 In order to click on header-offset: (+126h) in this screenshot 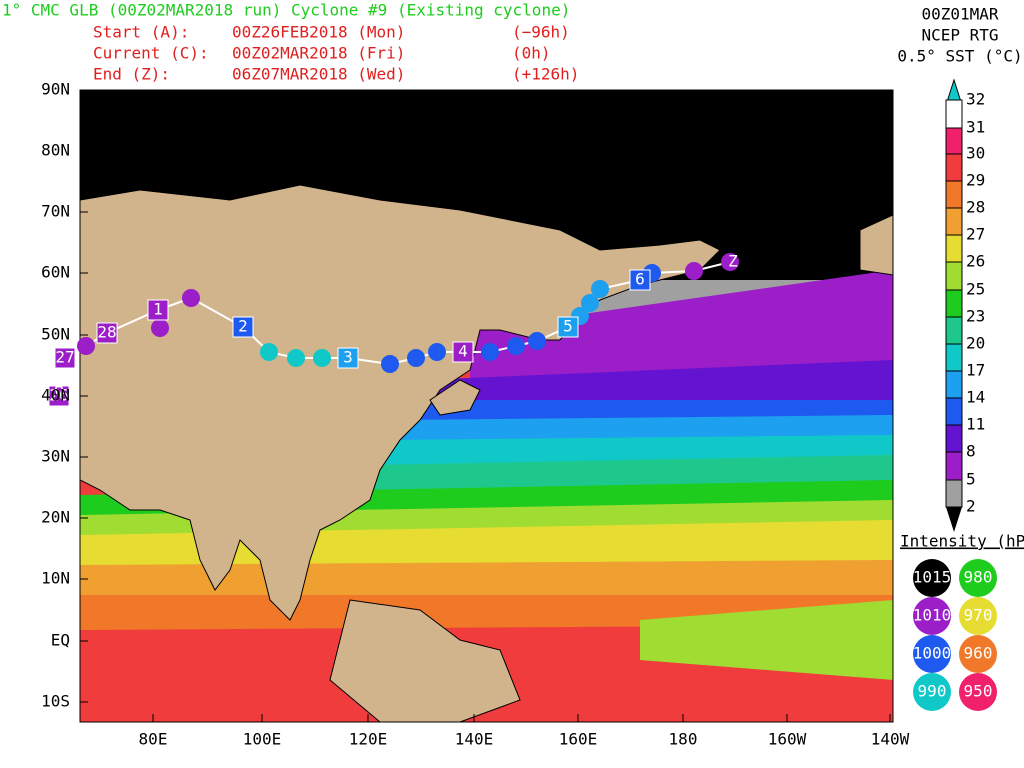, I will do `click(545, 74)`.